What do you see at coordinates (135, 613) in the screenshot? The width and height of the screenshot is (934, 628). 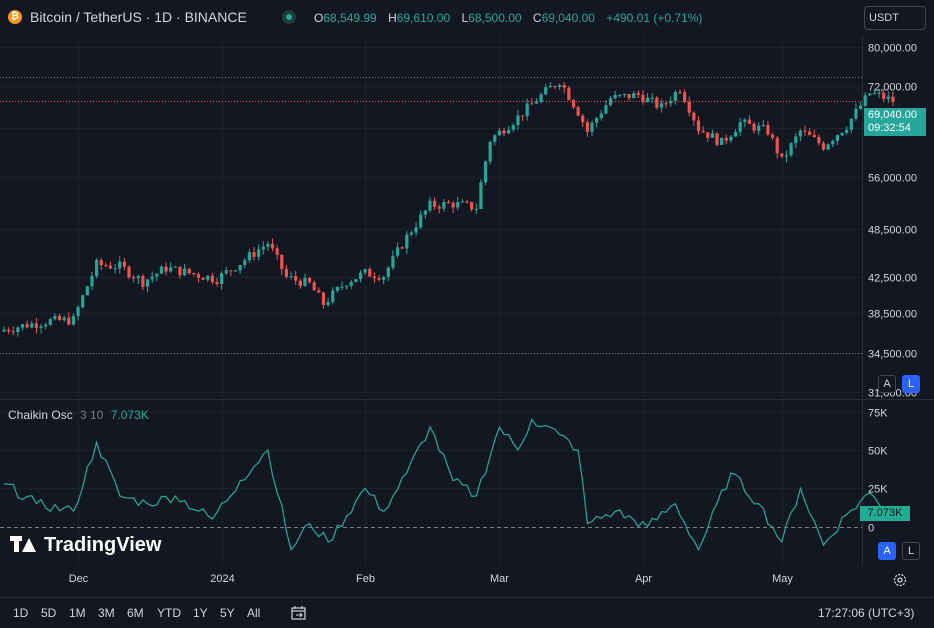 I see `range-6m-button: 6M` at bounding box center [135, 613].